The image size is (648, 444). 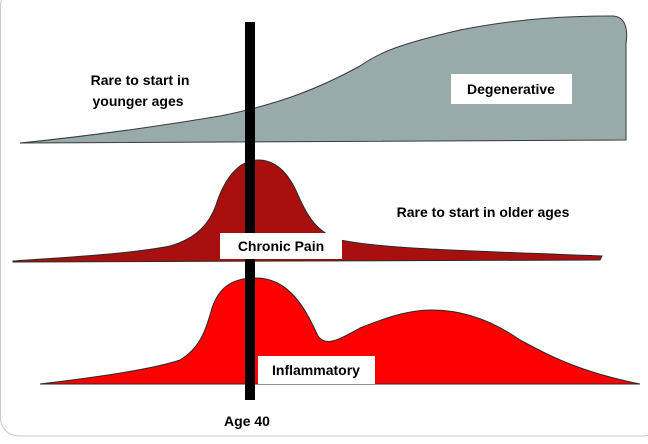 I want to click on young-note-line1: Rare to start in, so click(x=140, y=80).